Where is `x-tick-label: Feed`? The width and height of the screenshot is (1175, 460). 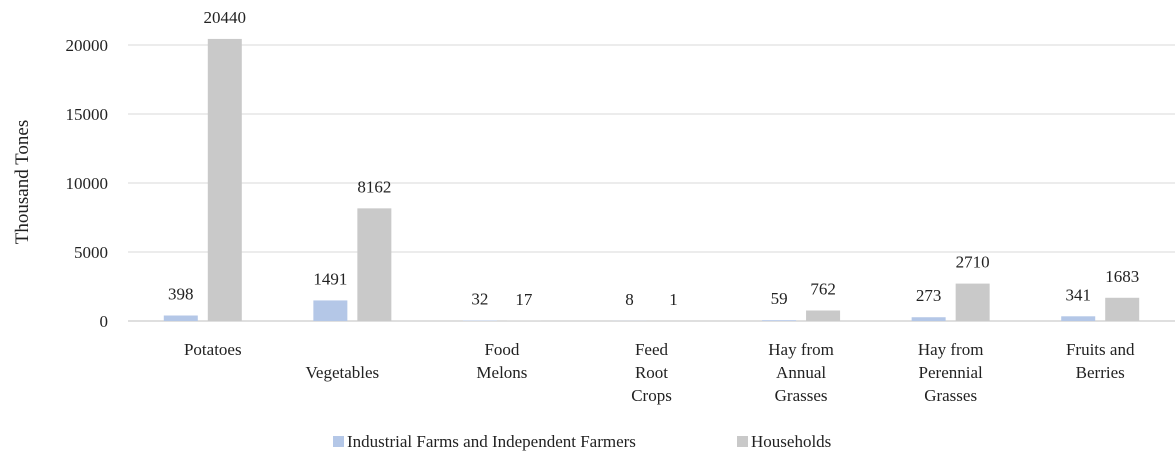
x-tick-label: Feed is located at coordinates (652, 349).